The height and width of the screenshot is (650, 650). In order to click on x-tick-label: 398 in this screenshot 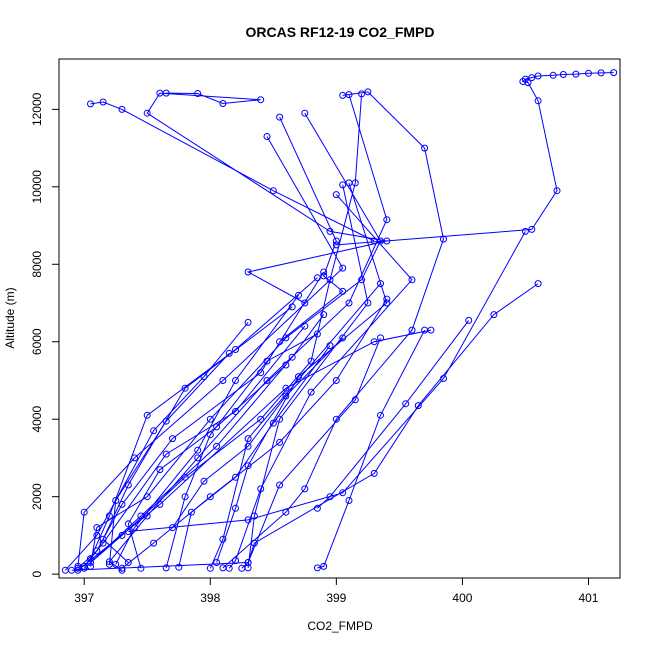, I will do `click(210, 598)`.